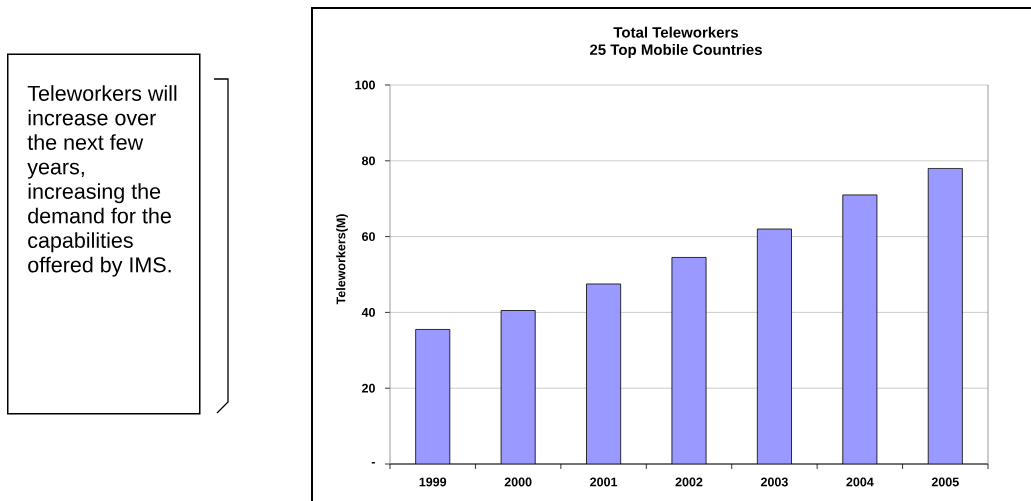 The height and width of the screenshot is (501, 1031). What do you see at coordinates (433, 482) in the screenshot?
I see `x-tick-label: 1999` at bounding box center [433, 482].